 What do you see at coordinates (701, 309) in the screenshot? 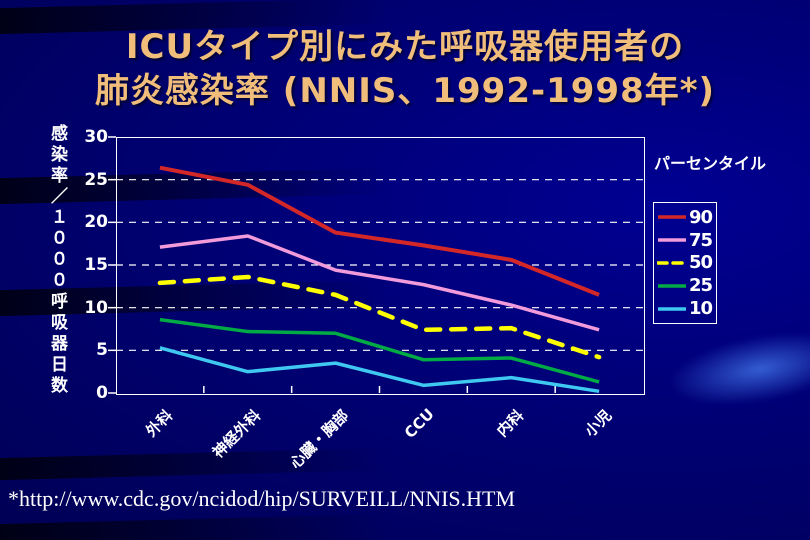
I see `legend-label: 10` at bounding box center [701, 309].